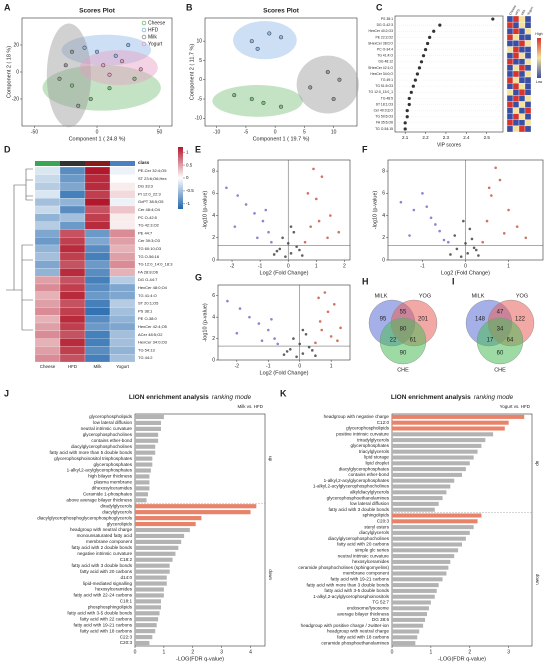  What do you see at coordinates (431, 397) in the screenshot?
I see `title-text: LION enrichment analysis` at bounding box center [431, 397].